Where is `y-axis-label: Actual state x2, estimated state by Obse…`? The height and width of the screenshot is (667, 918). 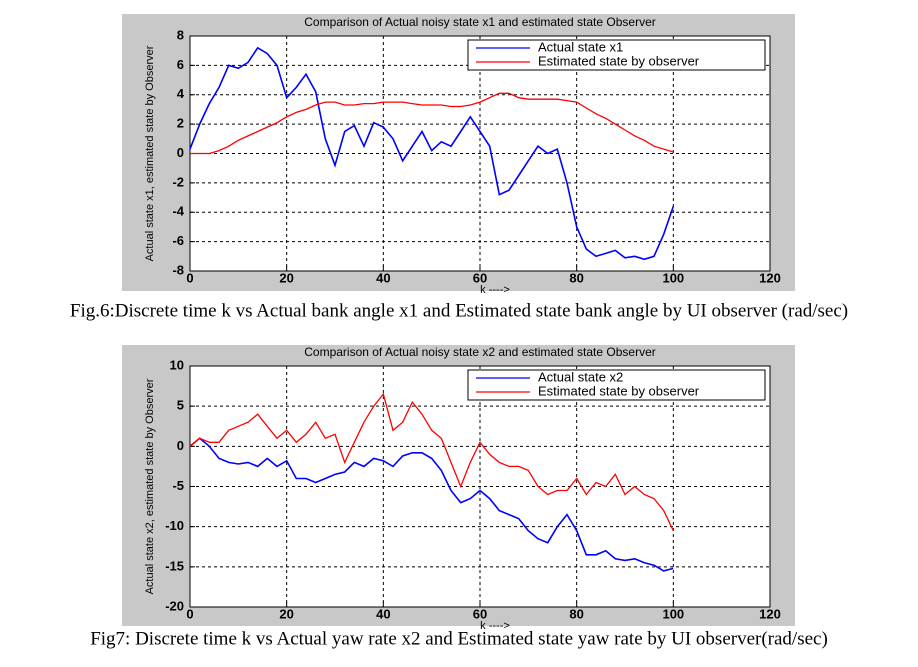
y-axis-label: Actual state x2, estimated state by Obse… is located at coordinates (150, 486).